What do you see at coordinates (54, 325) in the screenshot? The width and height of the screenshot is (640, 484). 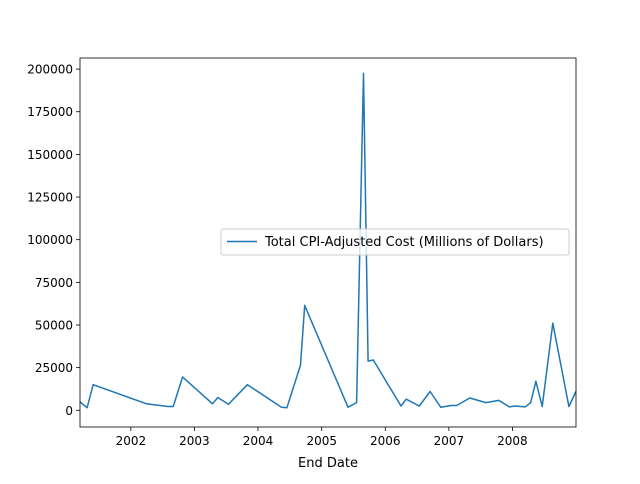 I see `y-tick-label: 50000` at bounding box center [54, 325].